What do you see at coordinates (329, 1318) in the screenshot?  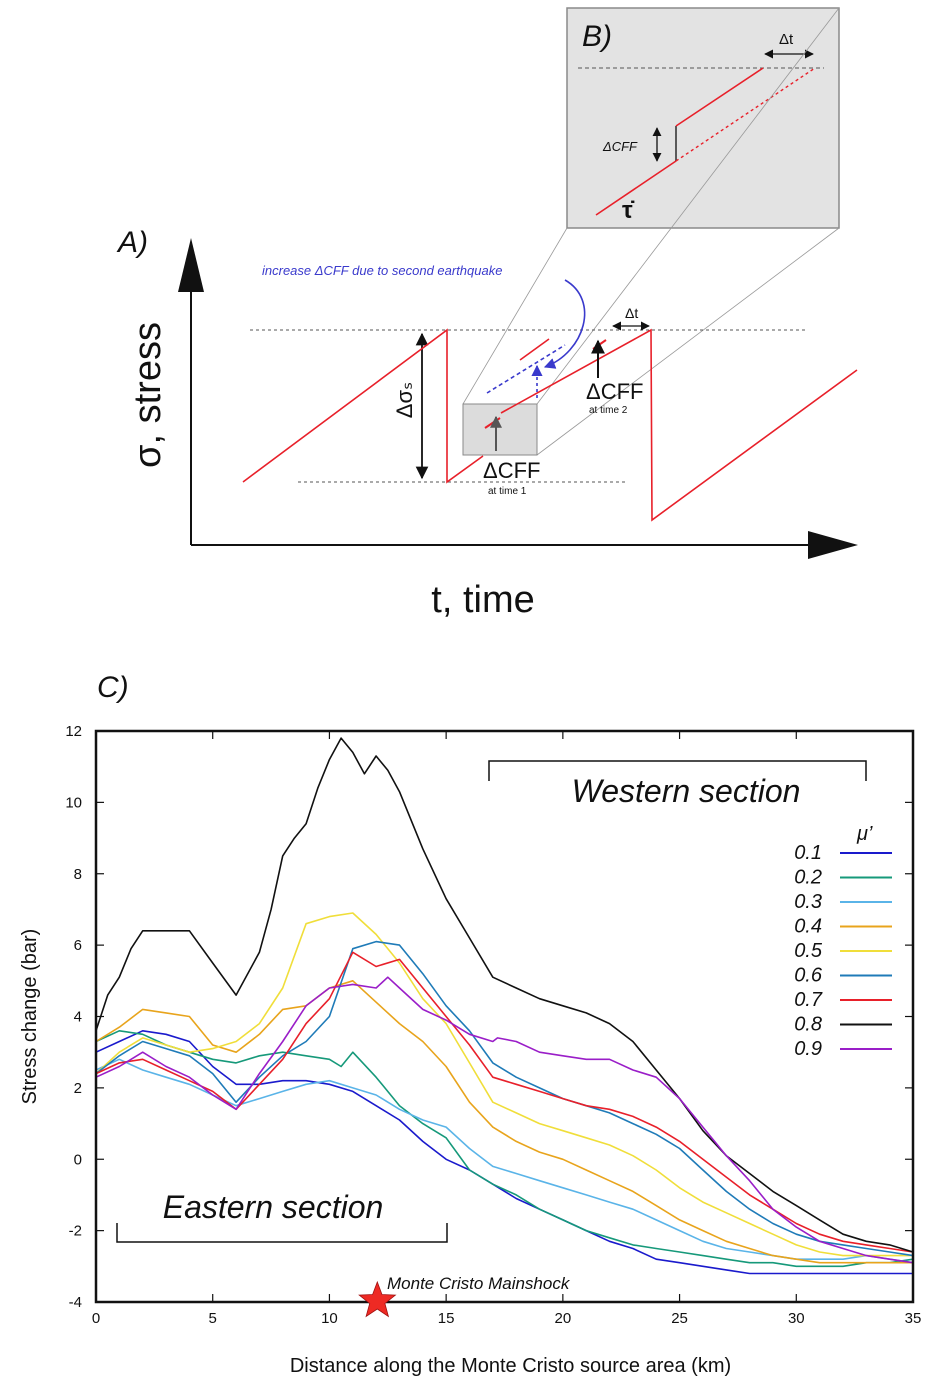 I see `x-tick-label: 10` at bounding box center [329, 1318].